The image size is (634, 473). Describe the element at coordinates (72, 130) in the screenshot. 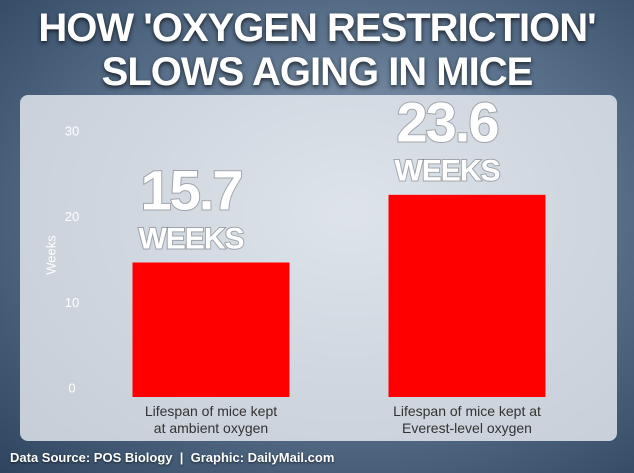

I see `y-tick-label: 30` at that location.